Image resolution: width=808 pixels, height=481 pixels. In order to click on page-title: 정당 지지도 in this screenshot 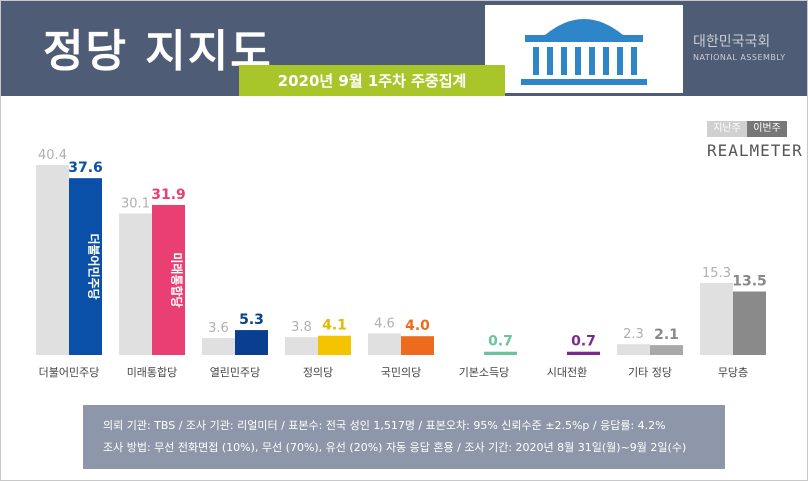, I will do `click(158, 51)`.